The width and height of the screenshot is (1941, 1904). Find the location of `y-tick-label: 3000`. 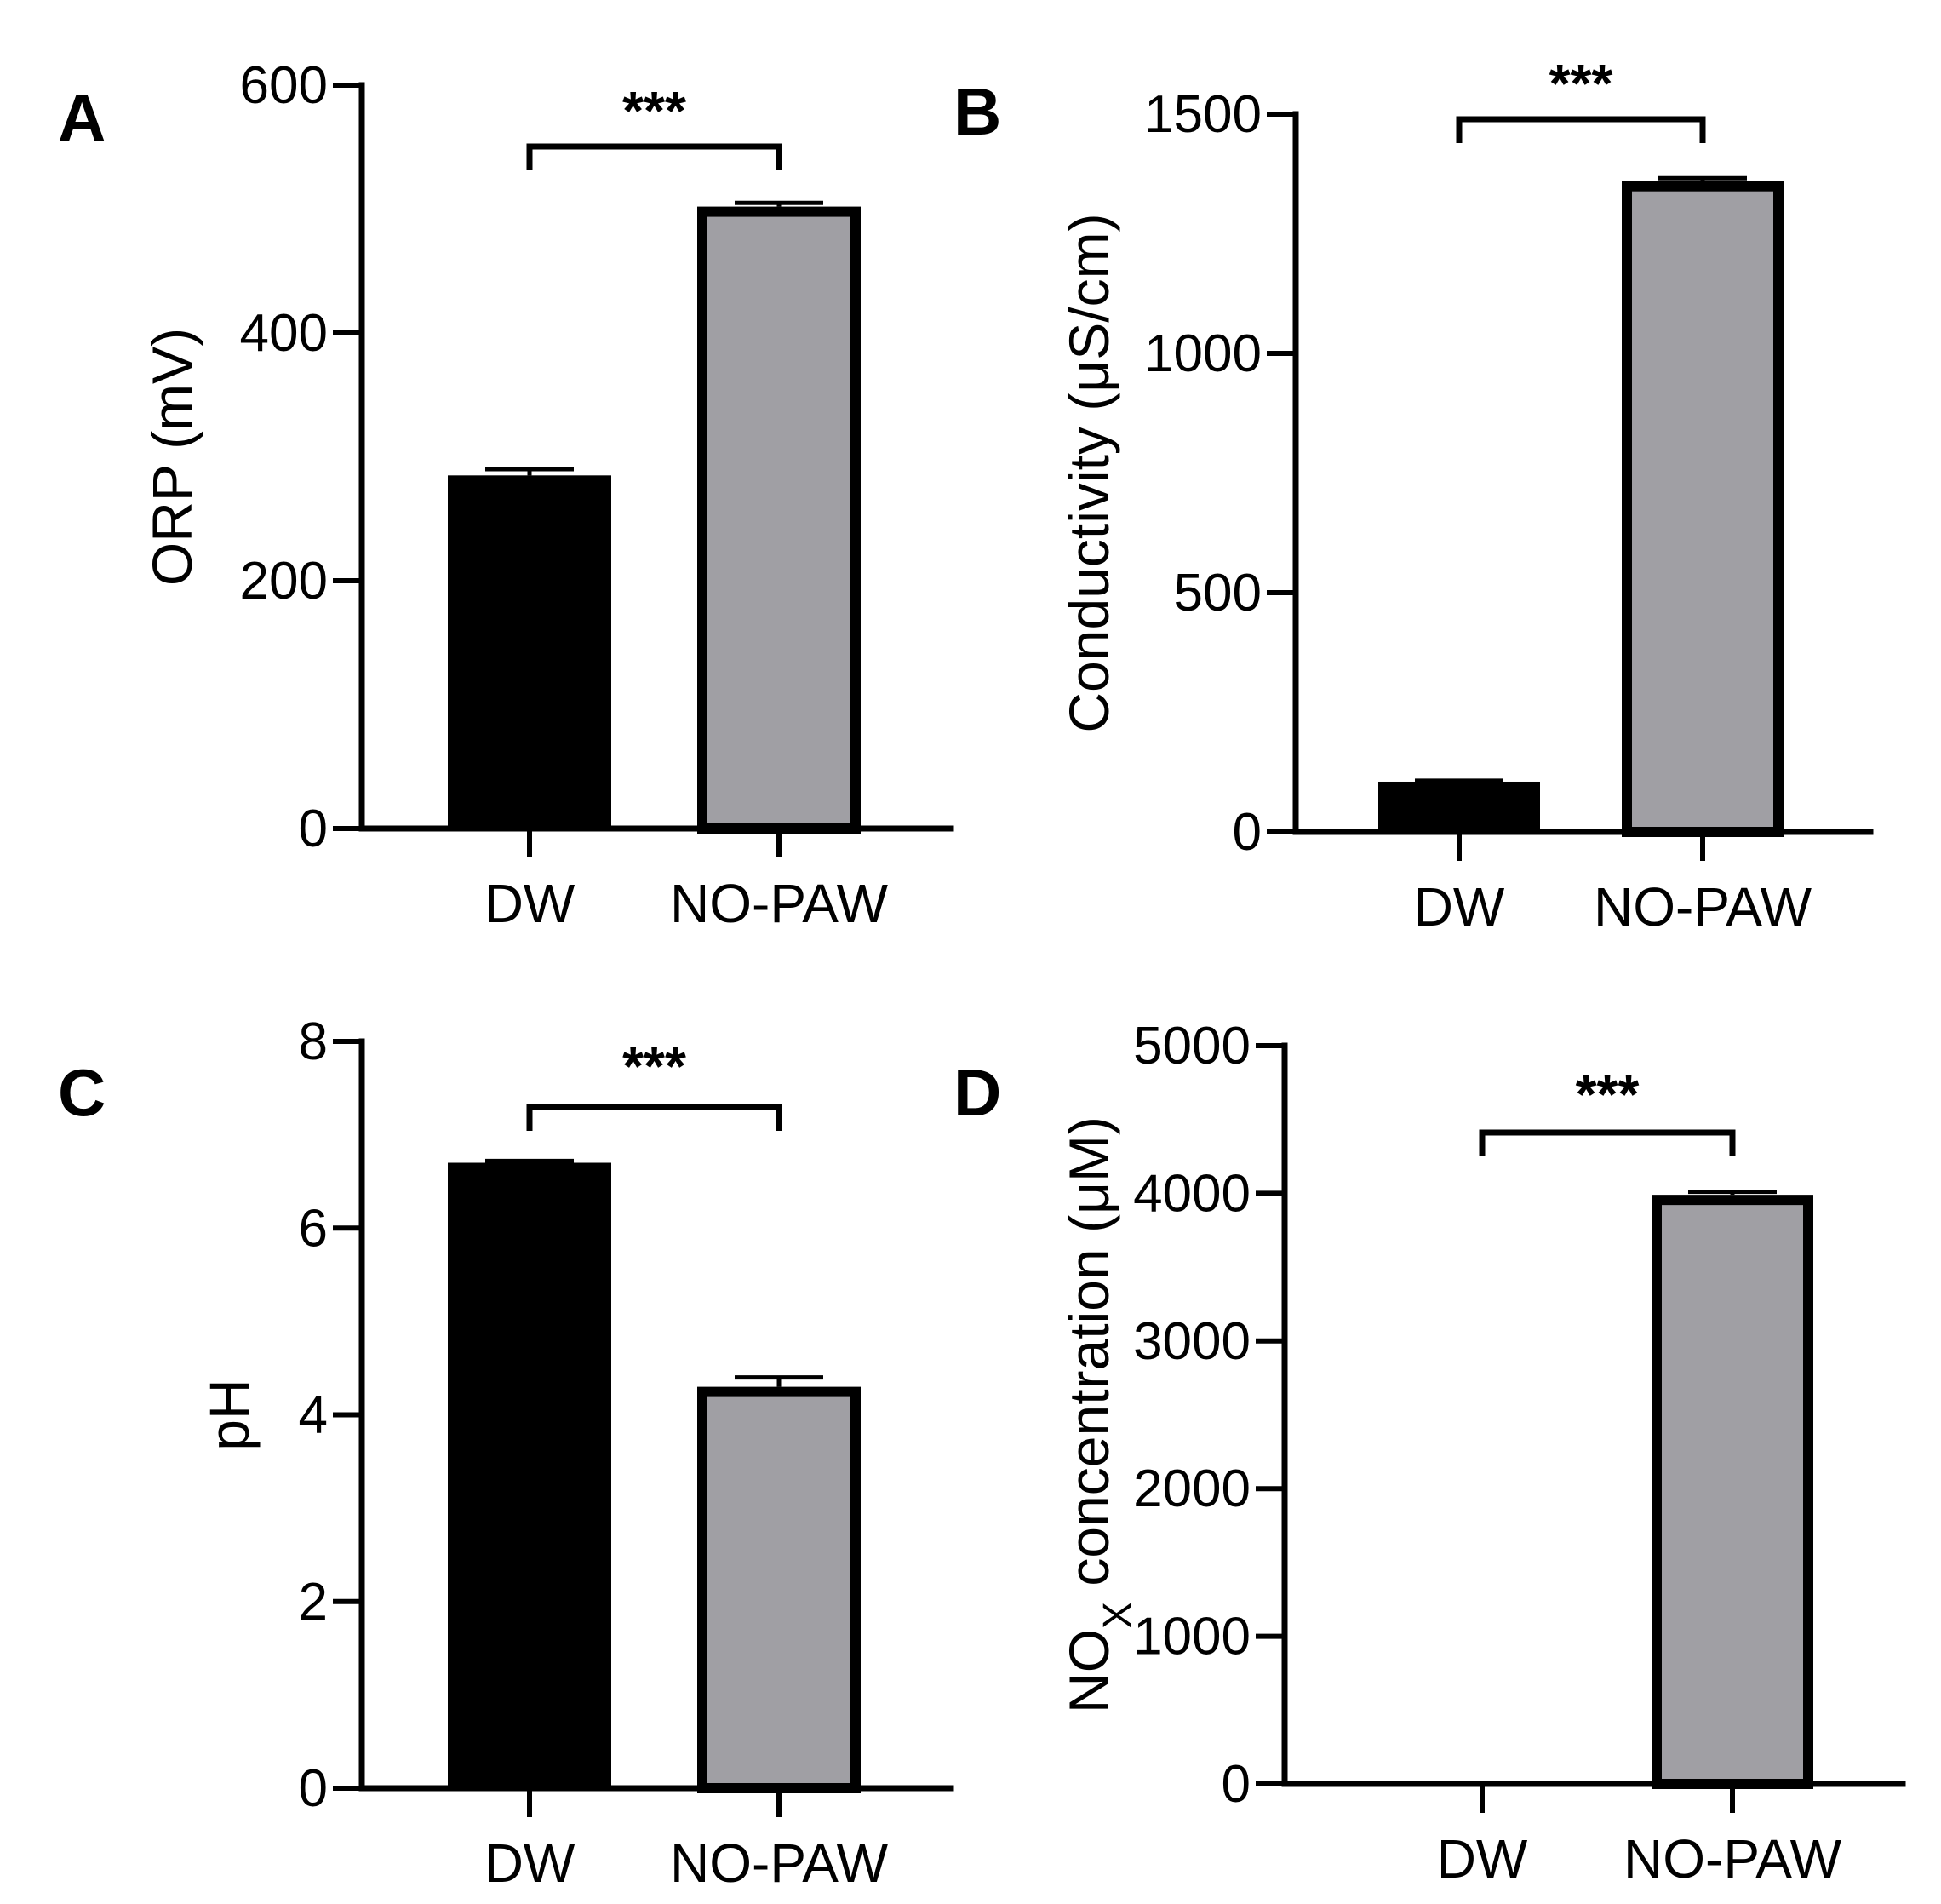

y-tick-label: 3000 is located at coordinates (1192, 1342).